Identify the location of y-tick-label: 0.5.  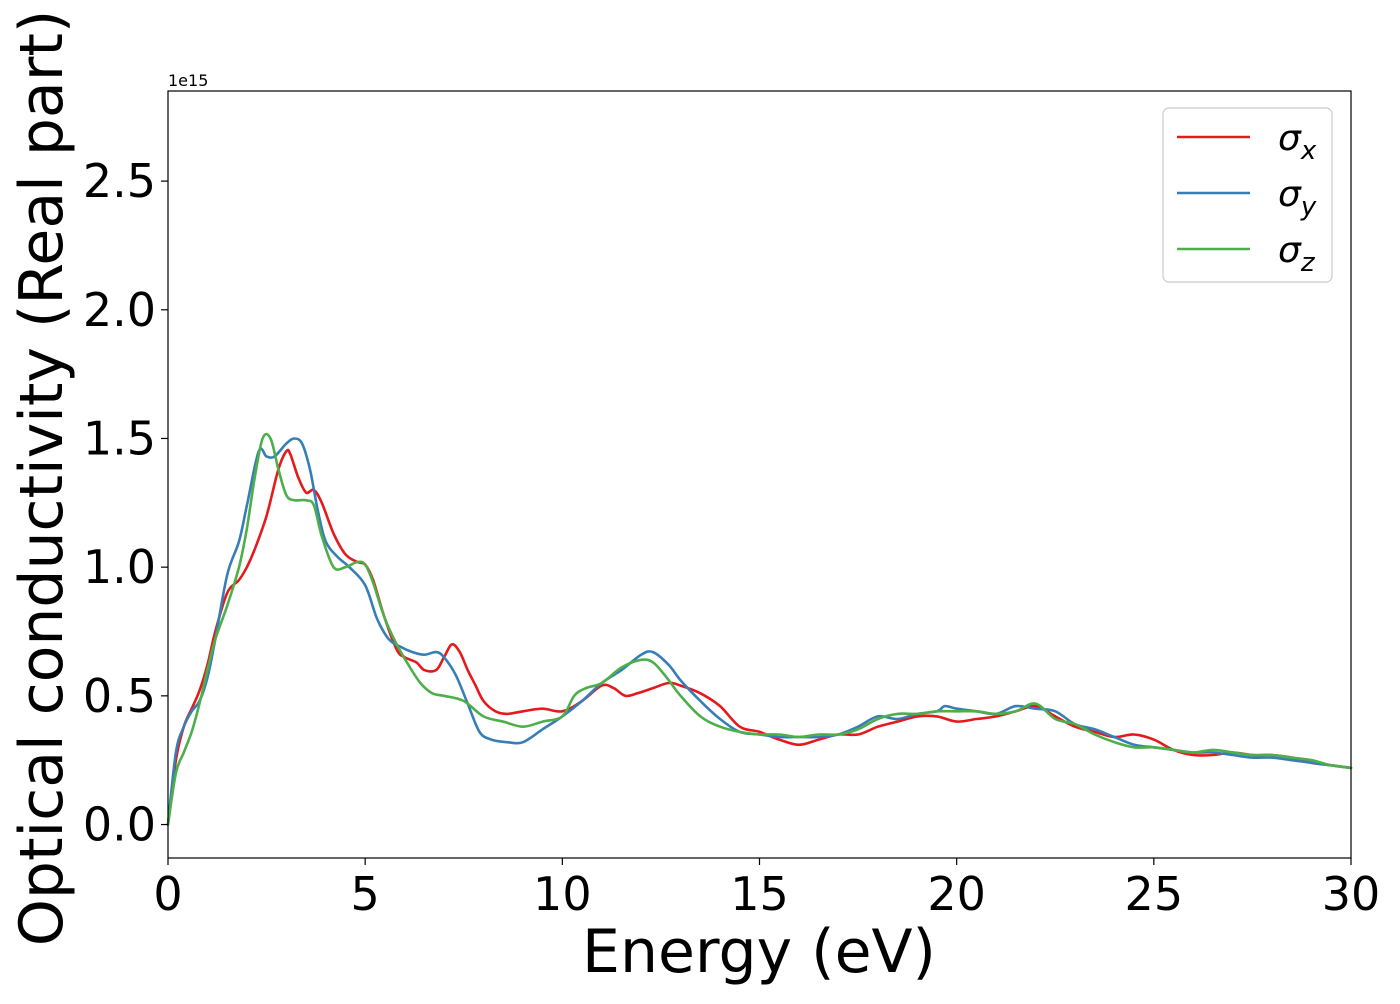
(119, 696).